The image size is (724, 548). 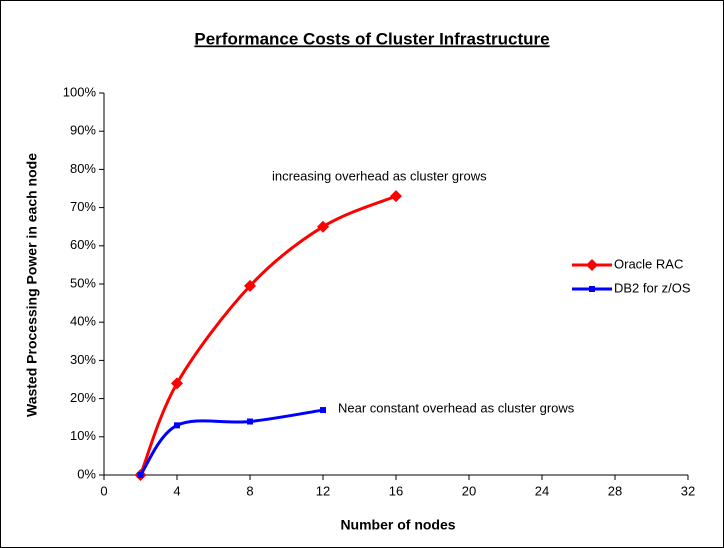 What do you see at coordinates (83, 397) in the screenshot?
I see `y-tick-label: 20%` at bounding box center [83, 397].